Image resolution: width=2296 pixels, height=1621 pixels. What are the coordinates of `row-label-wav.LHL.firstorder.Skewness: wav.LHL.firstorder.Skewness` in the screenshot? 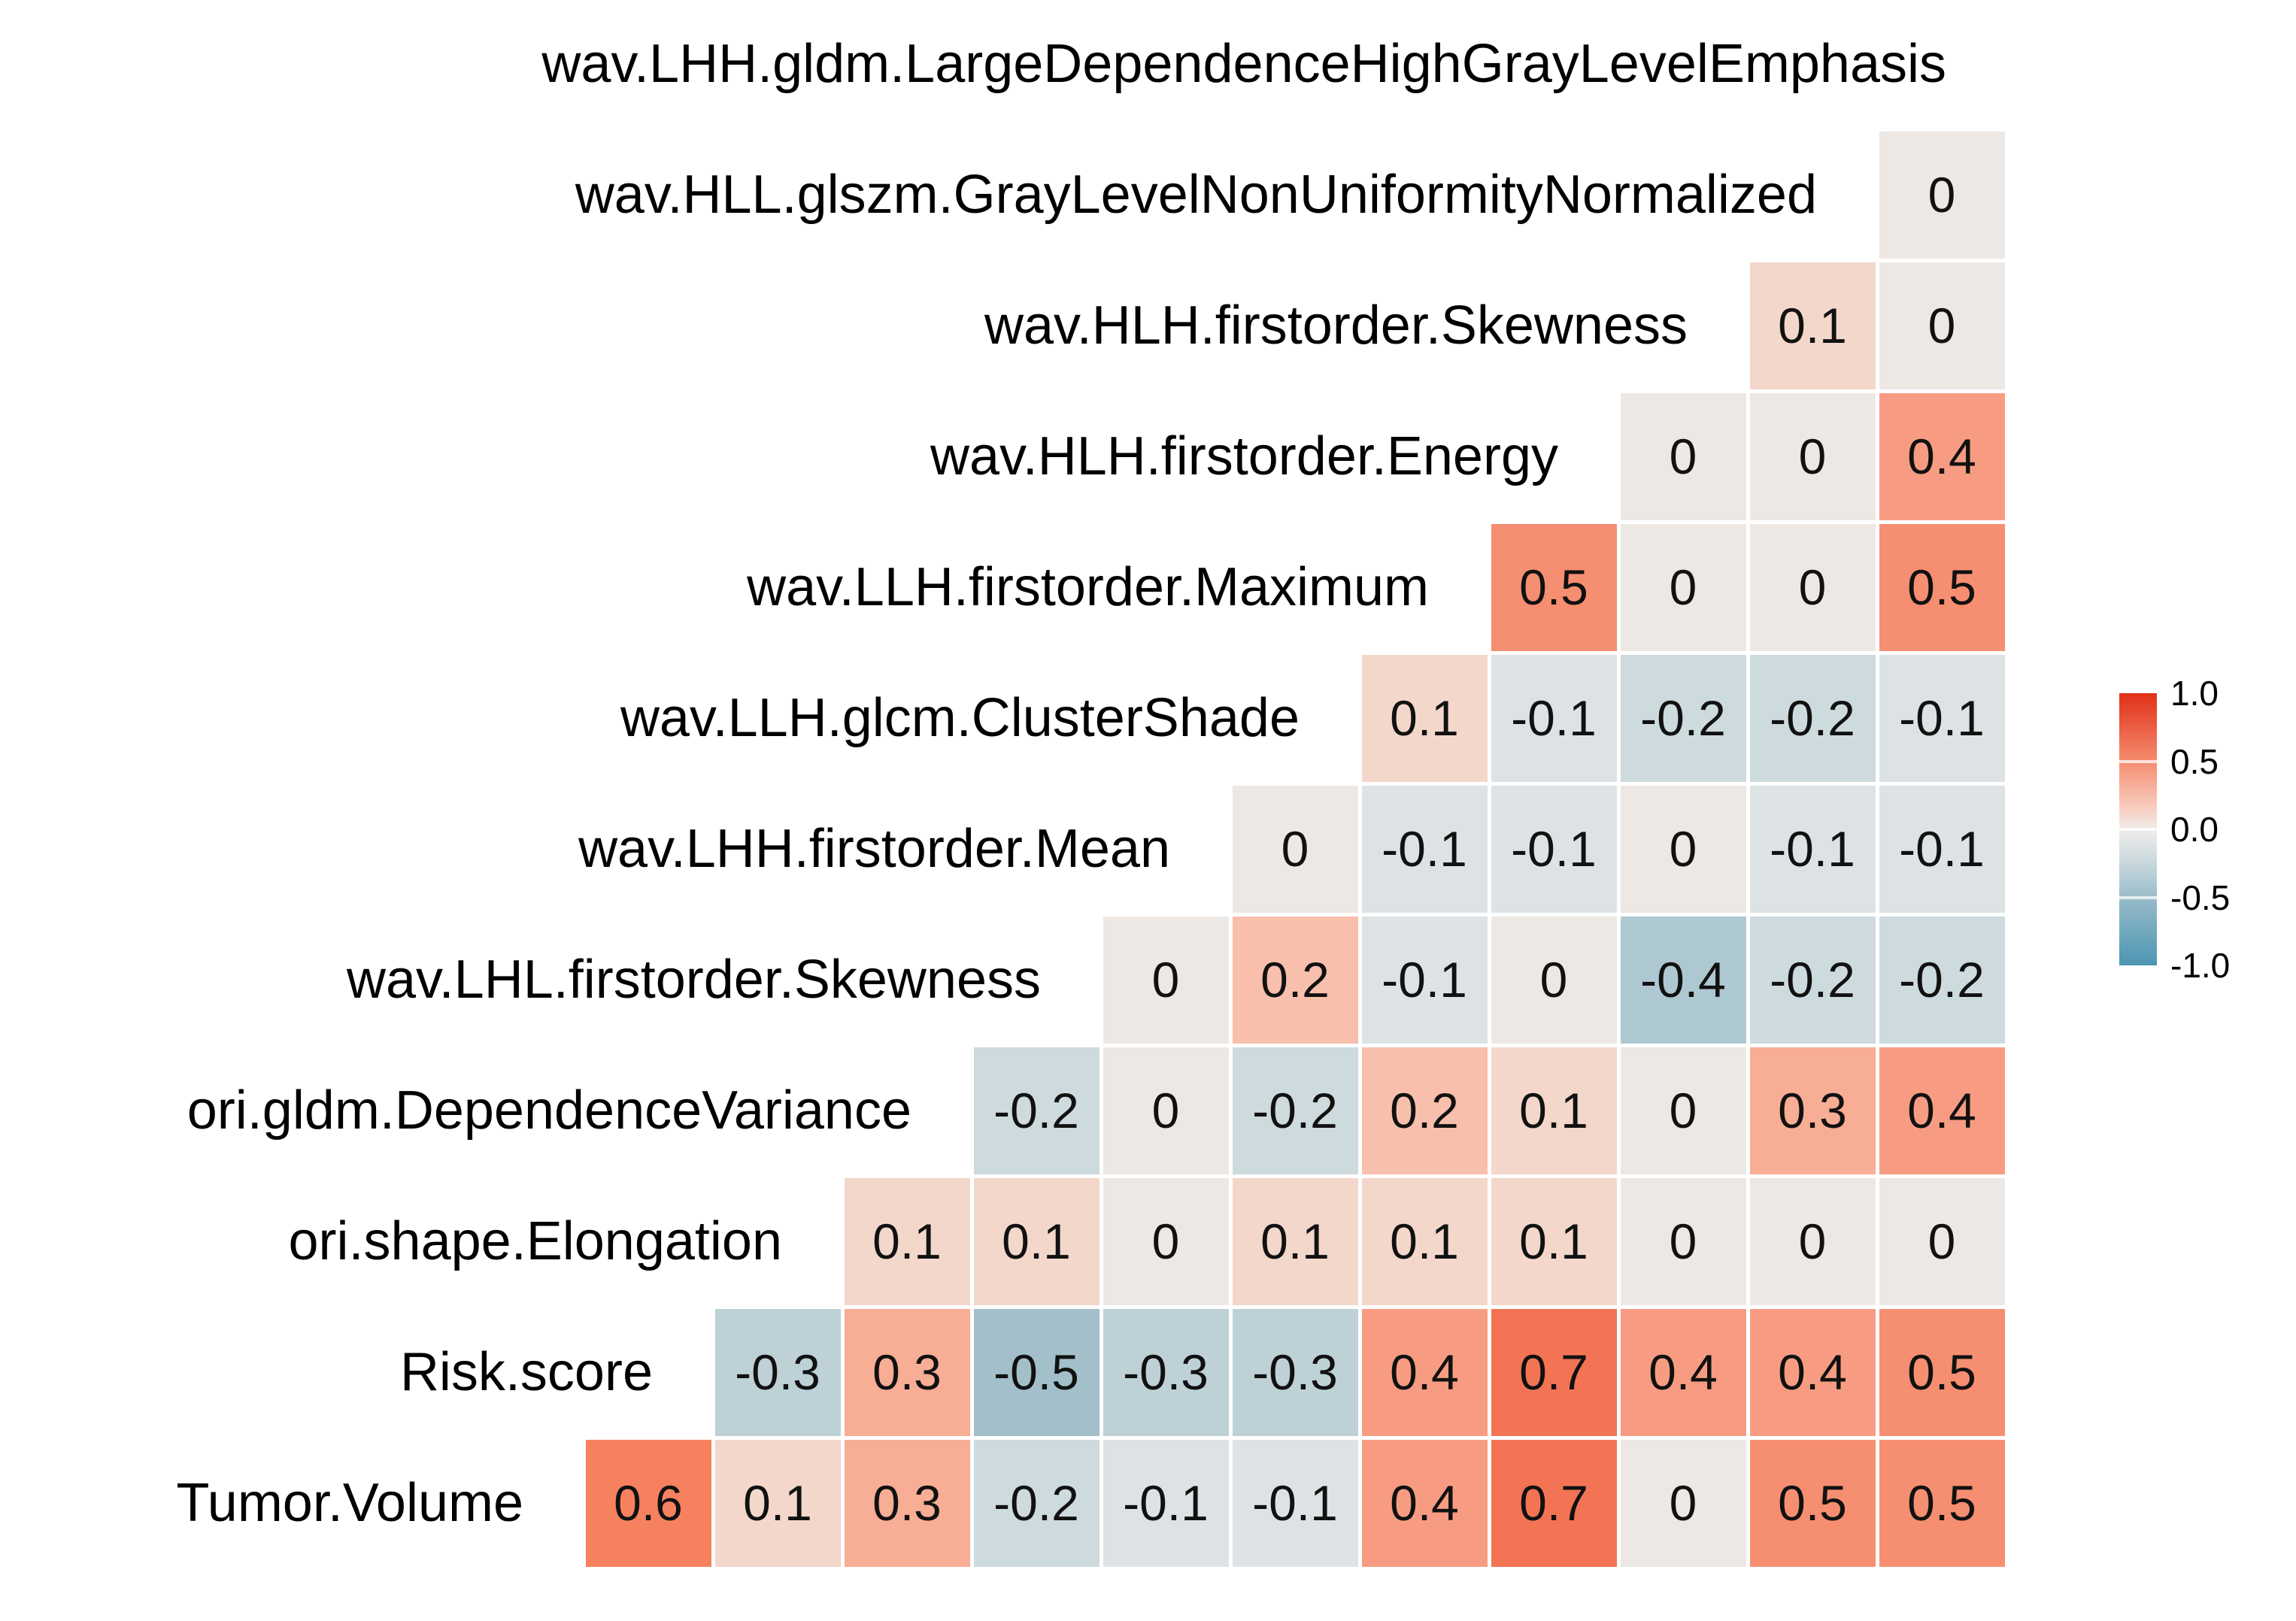 It's located at (693, 980).